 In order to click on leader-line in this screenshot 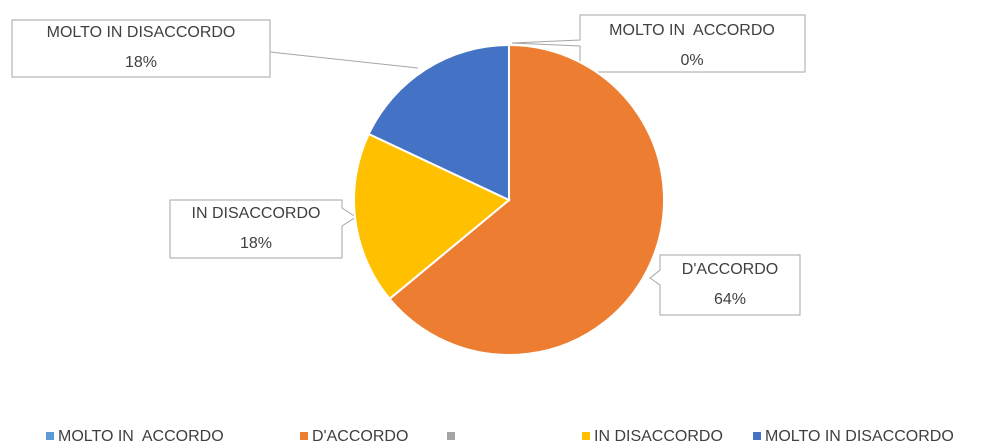, I will do `click(344, 60)`.